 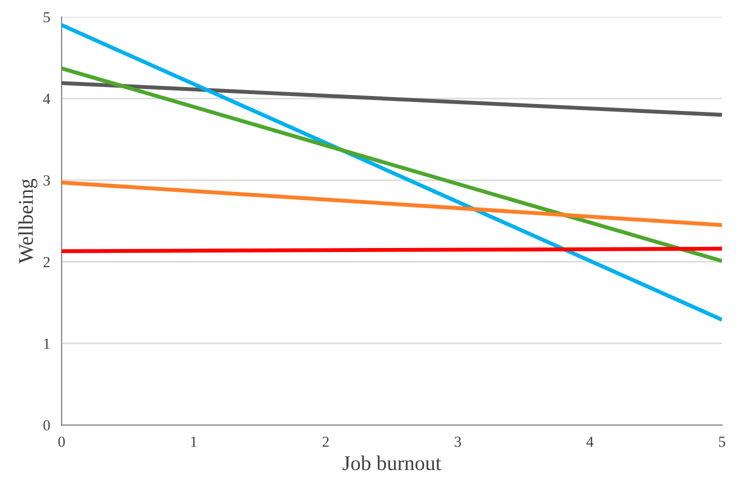 I want to click on x-tick-label: 0, so click(x=61, y=441).